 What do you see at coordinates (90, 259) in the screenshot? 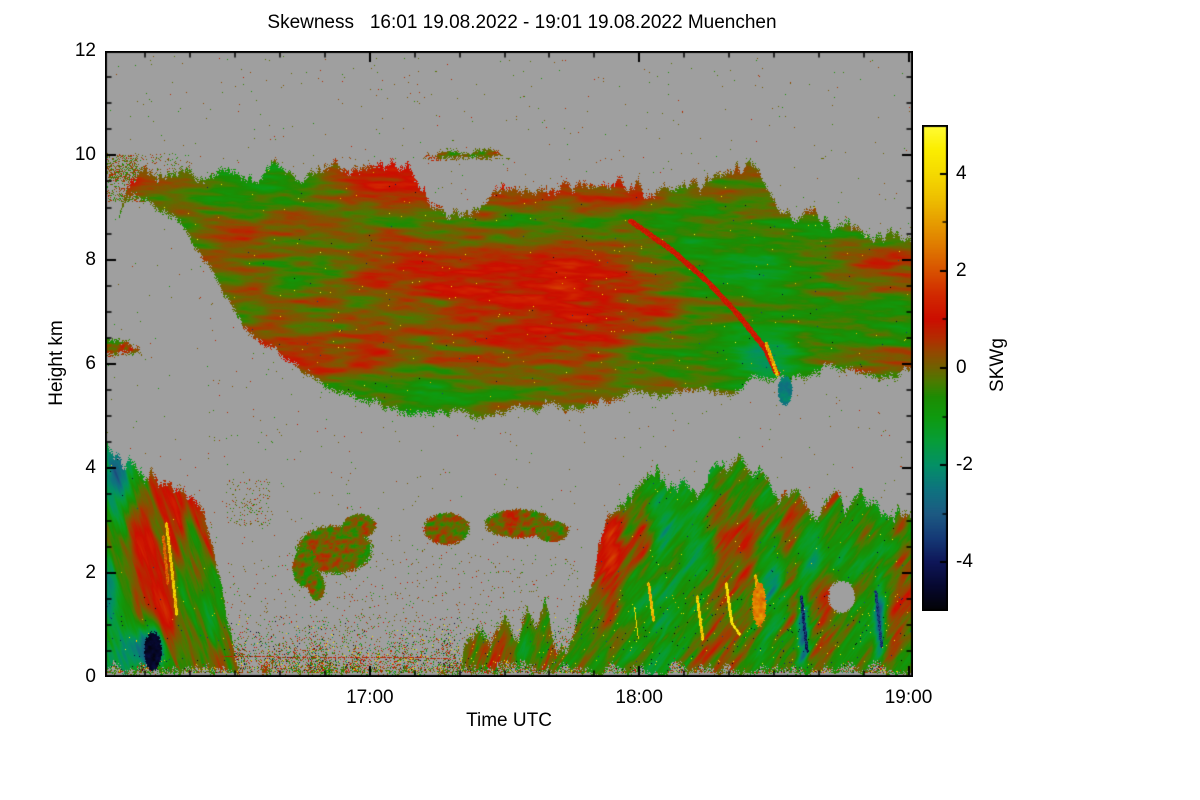
I see `y-tick-label: 8` at bounding box center [90, 259].